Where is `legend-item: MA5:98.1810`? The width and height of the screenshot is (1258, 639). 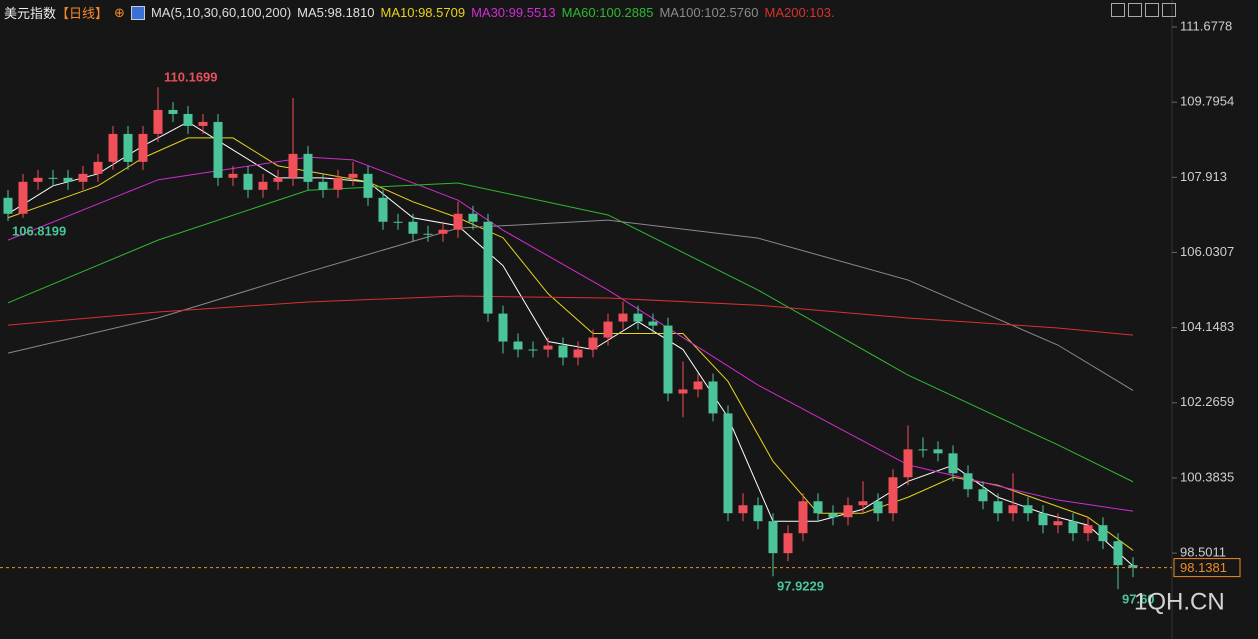
legend-item: MA5:98.1810 is located at coordinates (336, 12).